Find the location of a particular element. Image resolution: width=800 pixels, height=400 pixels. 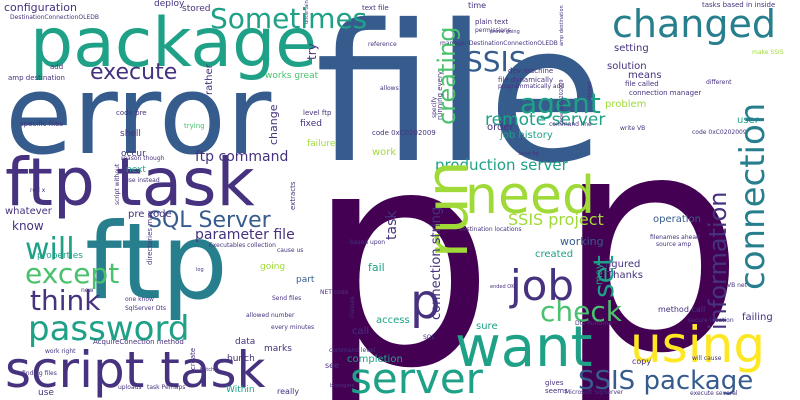

word-know: know is located at coordinates (28, 226).